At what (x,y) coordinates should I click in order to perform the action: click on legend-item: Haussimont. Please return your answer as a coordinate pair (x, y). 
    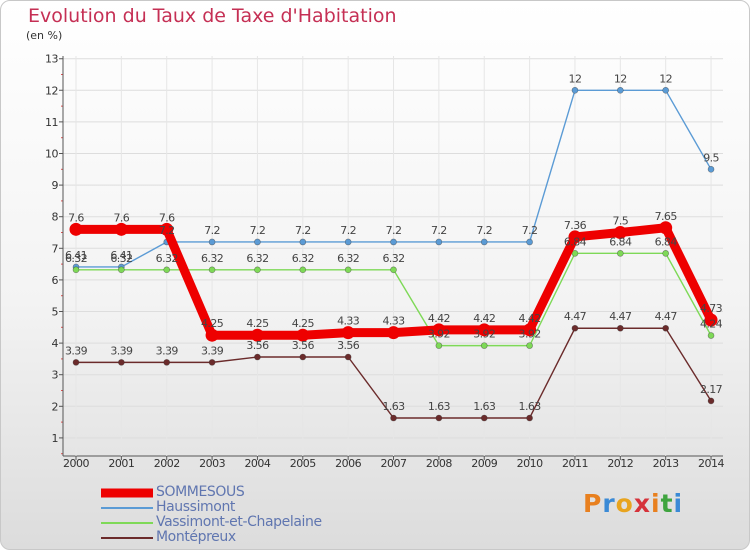
    Looking at the image, I should click on (266, 507).